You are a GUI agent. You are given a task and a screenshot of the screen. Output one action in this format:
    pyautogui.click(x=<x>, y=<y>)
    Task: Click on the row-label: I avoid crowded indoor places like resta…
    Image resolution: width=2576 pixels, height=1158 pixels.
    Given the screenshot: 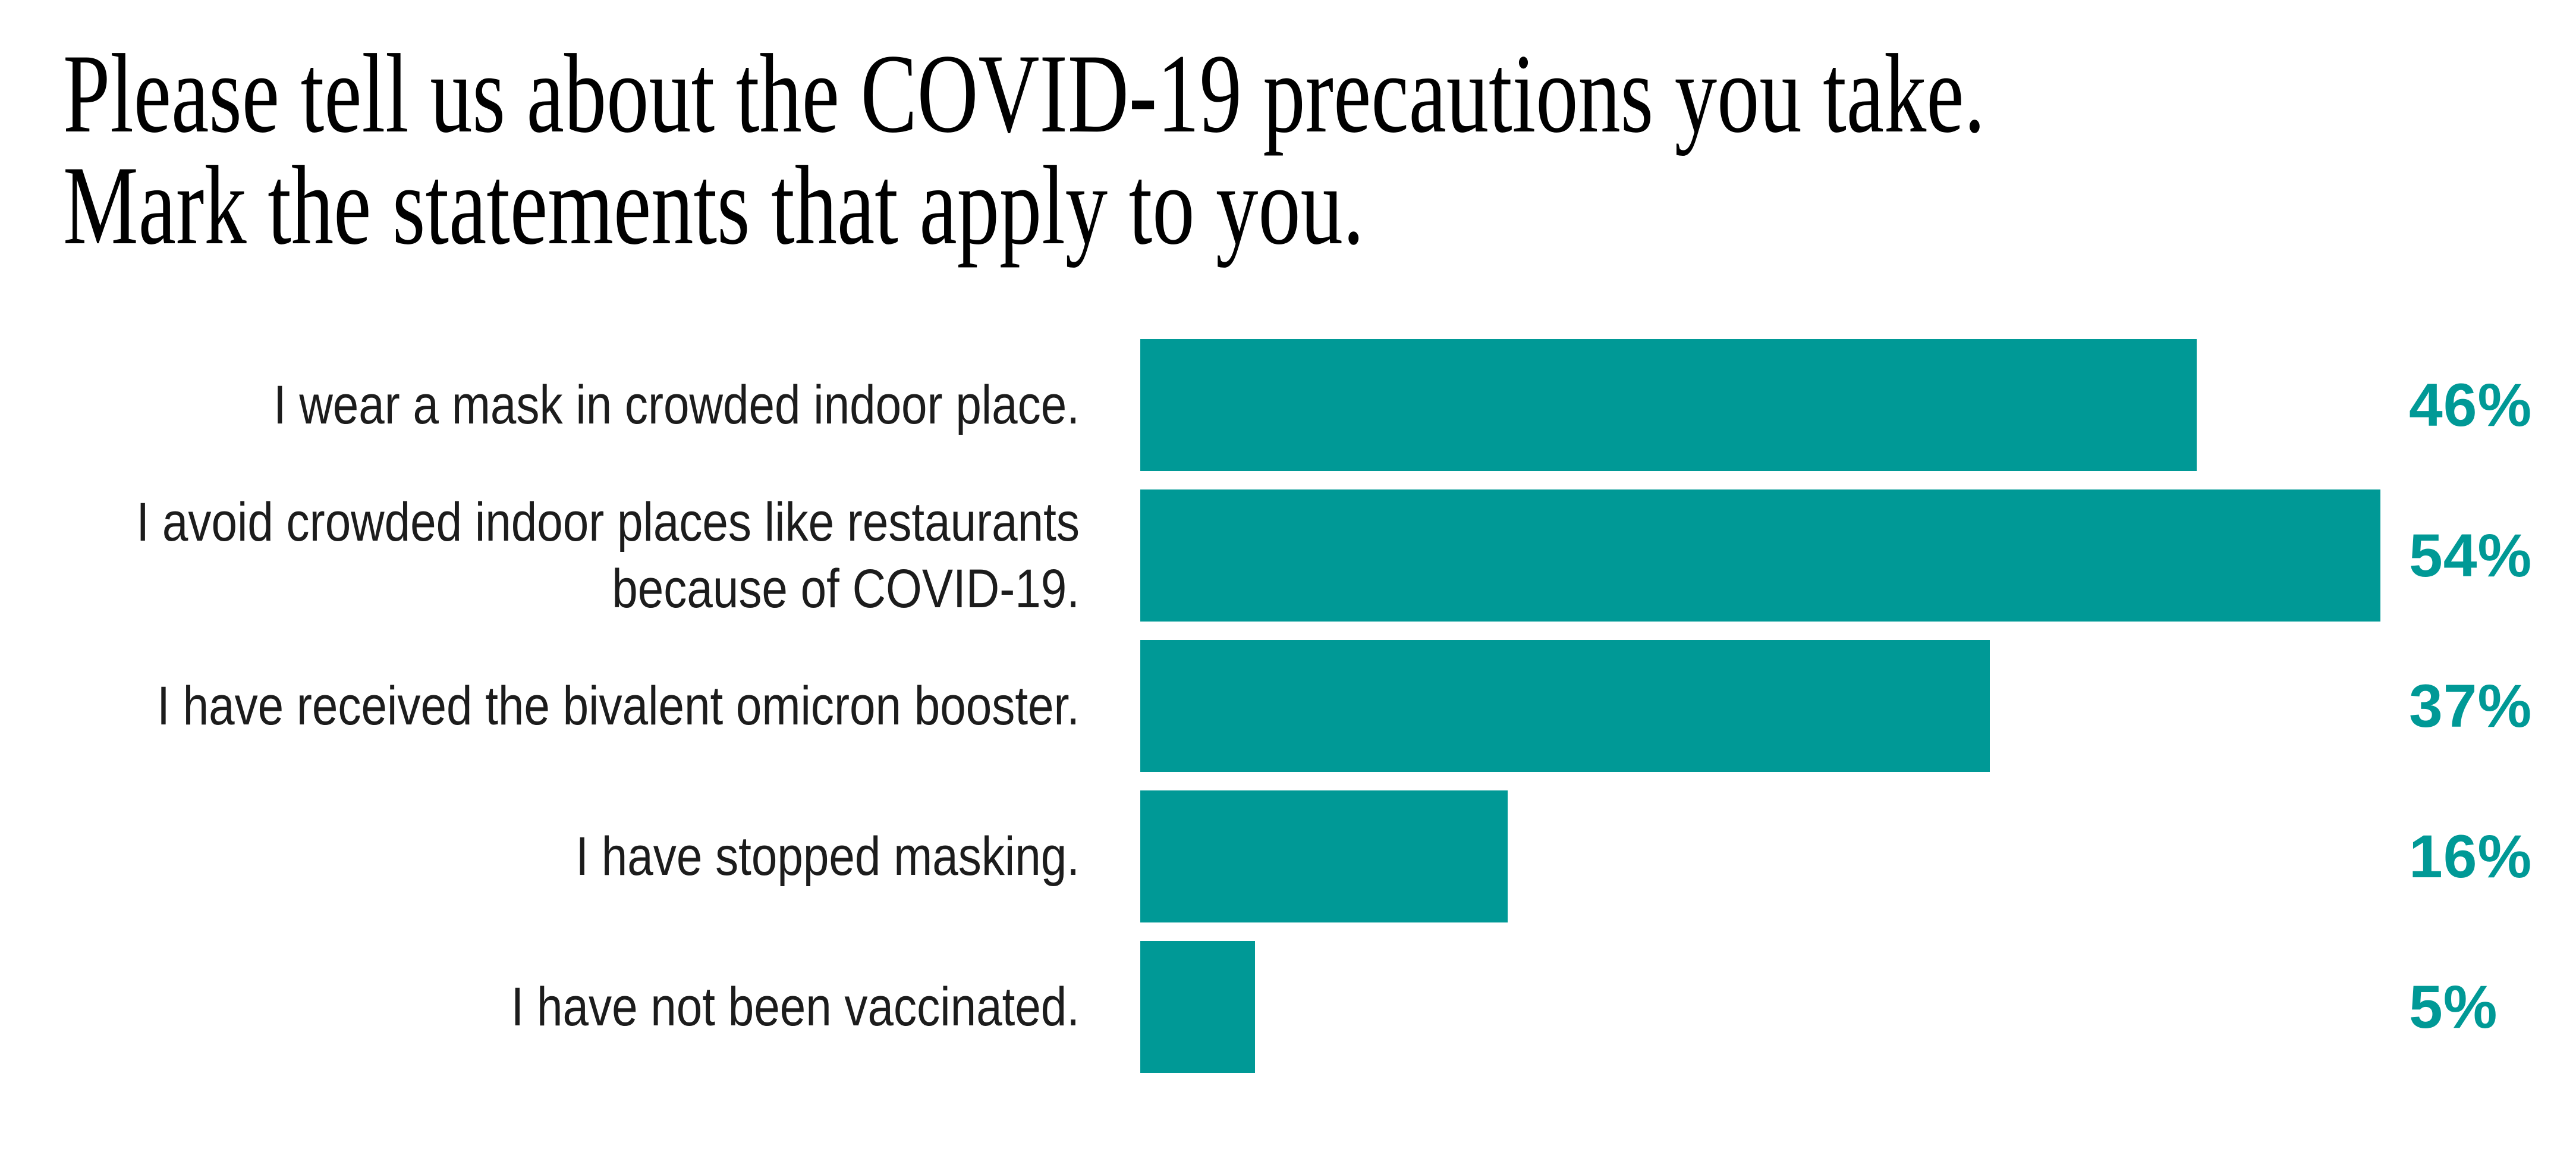 What is the action you would take?
    pyautogui.click(x=608, y=555)
    